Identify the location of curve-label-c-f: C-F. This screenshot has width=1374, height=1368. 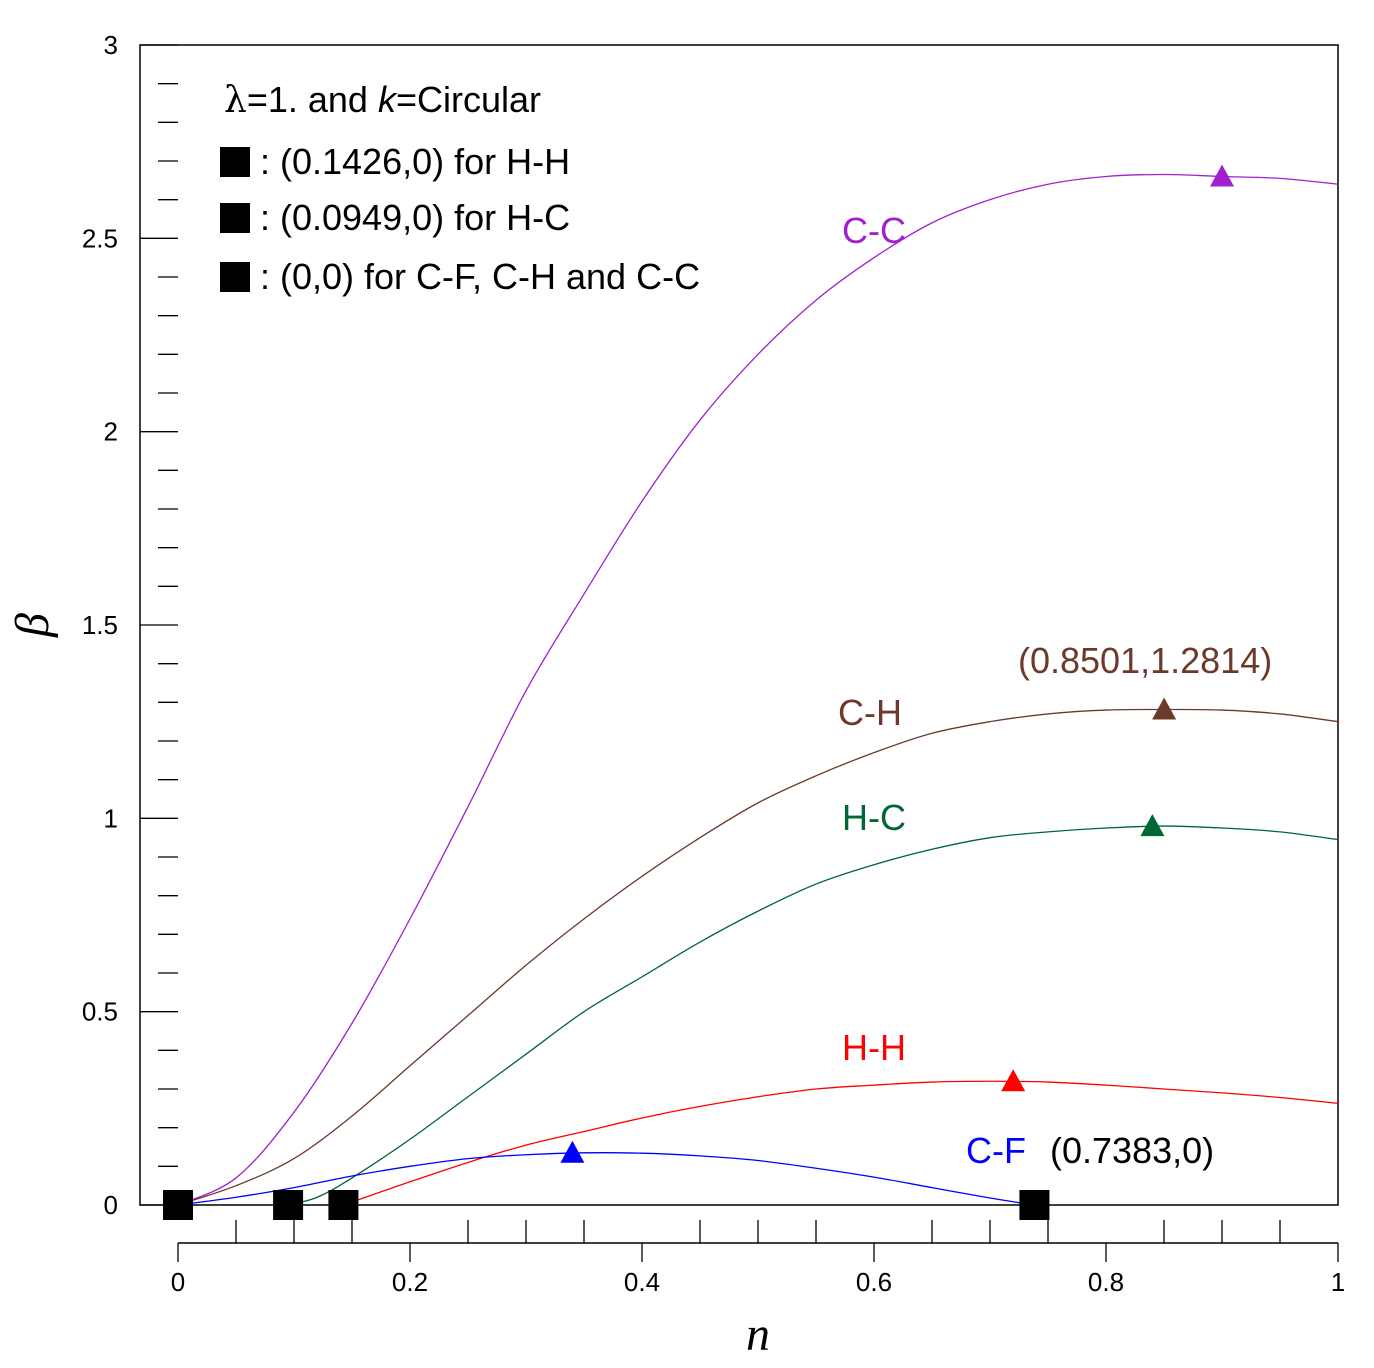
(996, 1150).